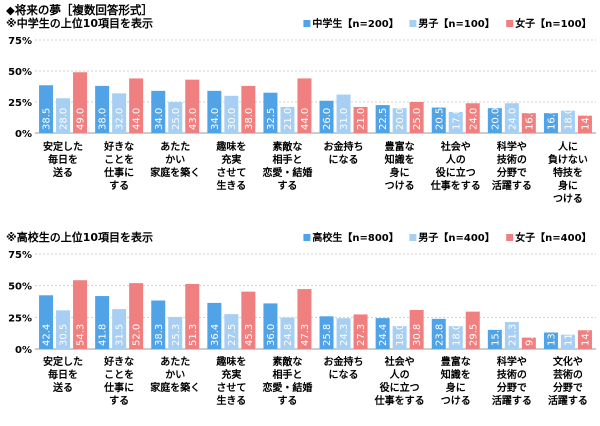 The width and height of the screenshot is (600, 426). I want to click on category-label-line: 送る, so click(62, 387).